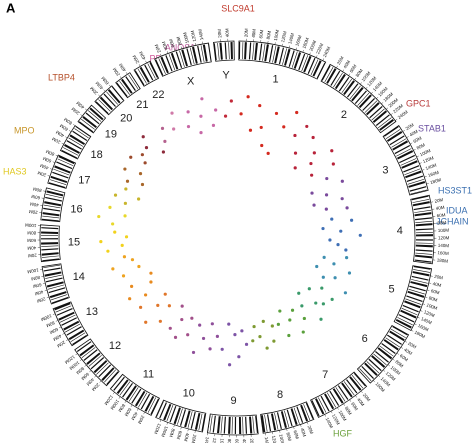  I want to click on gene-label: JCHAIN, so click(452, 221).